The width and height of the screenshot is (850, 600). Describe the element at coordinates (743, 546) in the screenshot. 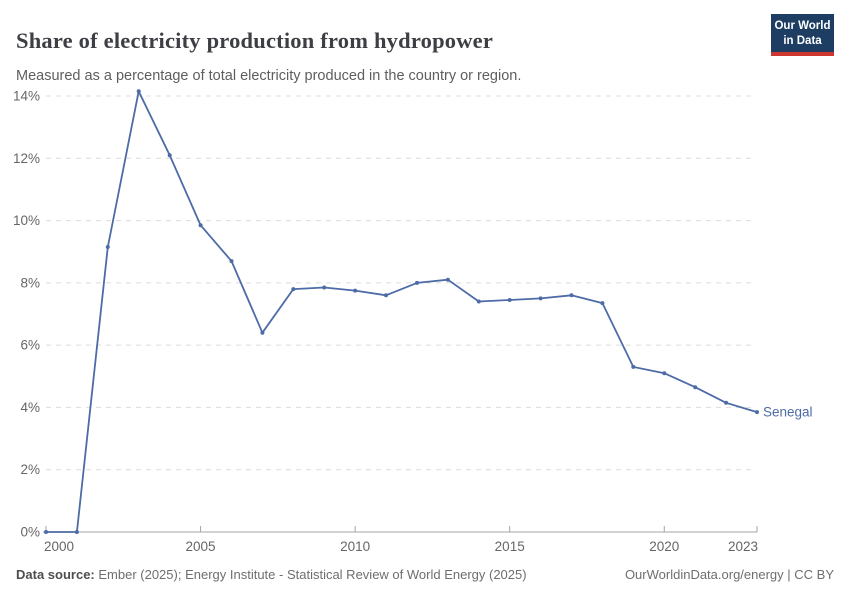

I see `x-axis-label: 2023` at that location.